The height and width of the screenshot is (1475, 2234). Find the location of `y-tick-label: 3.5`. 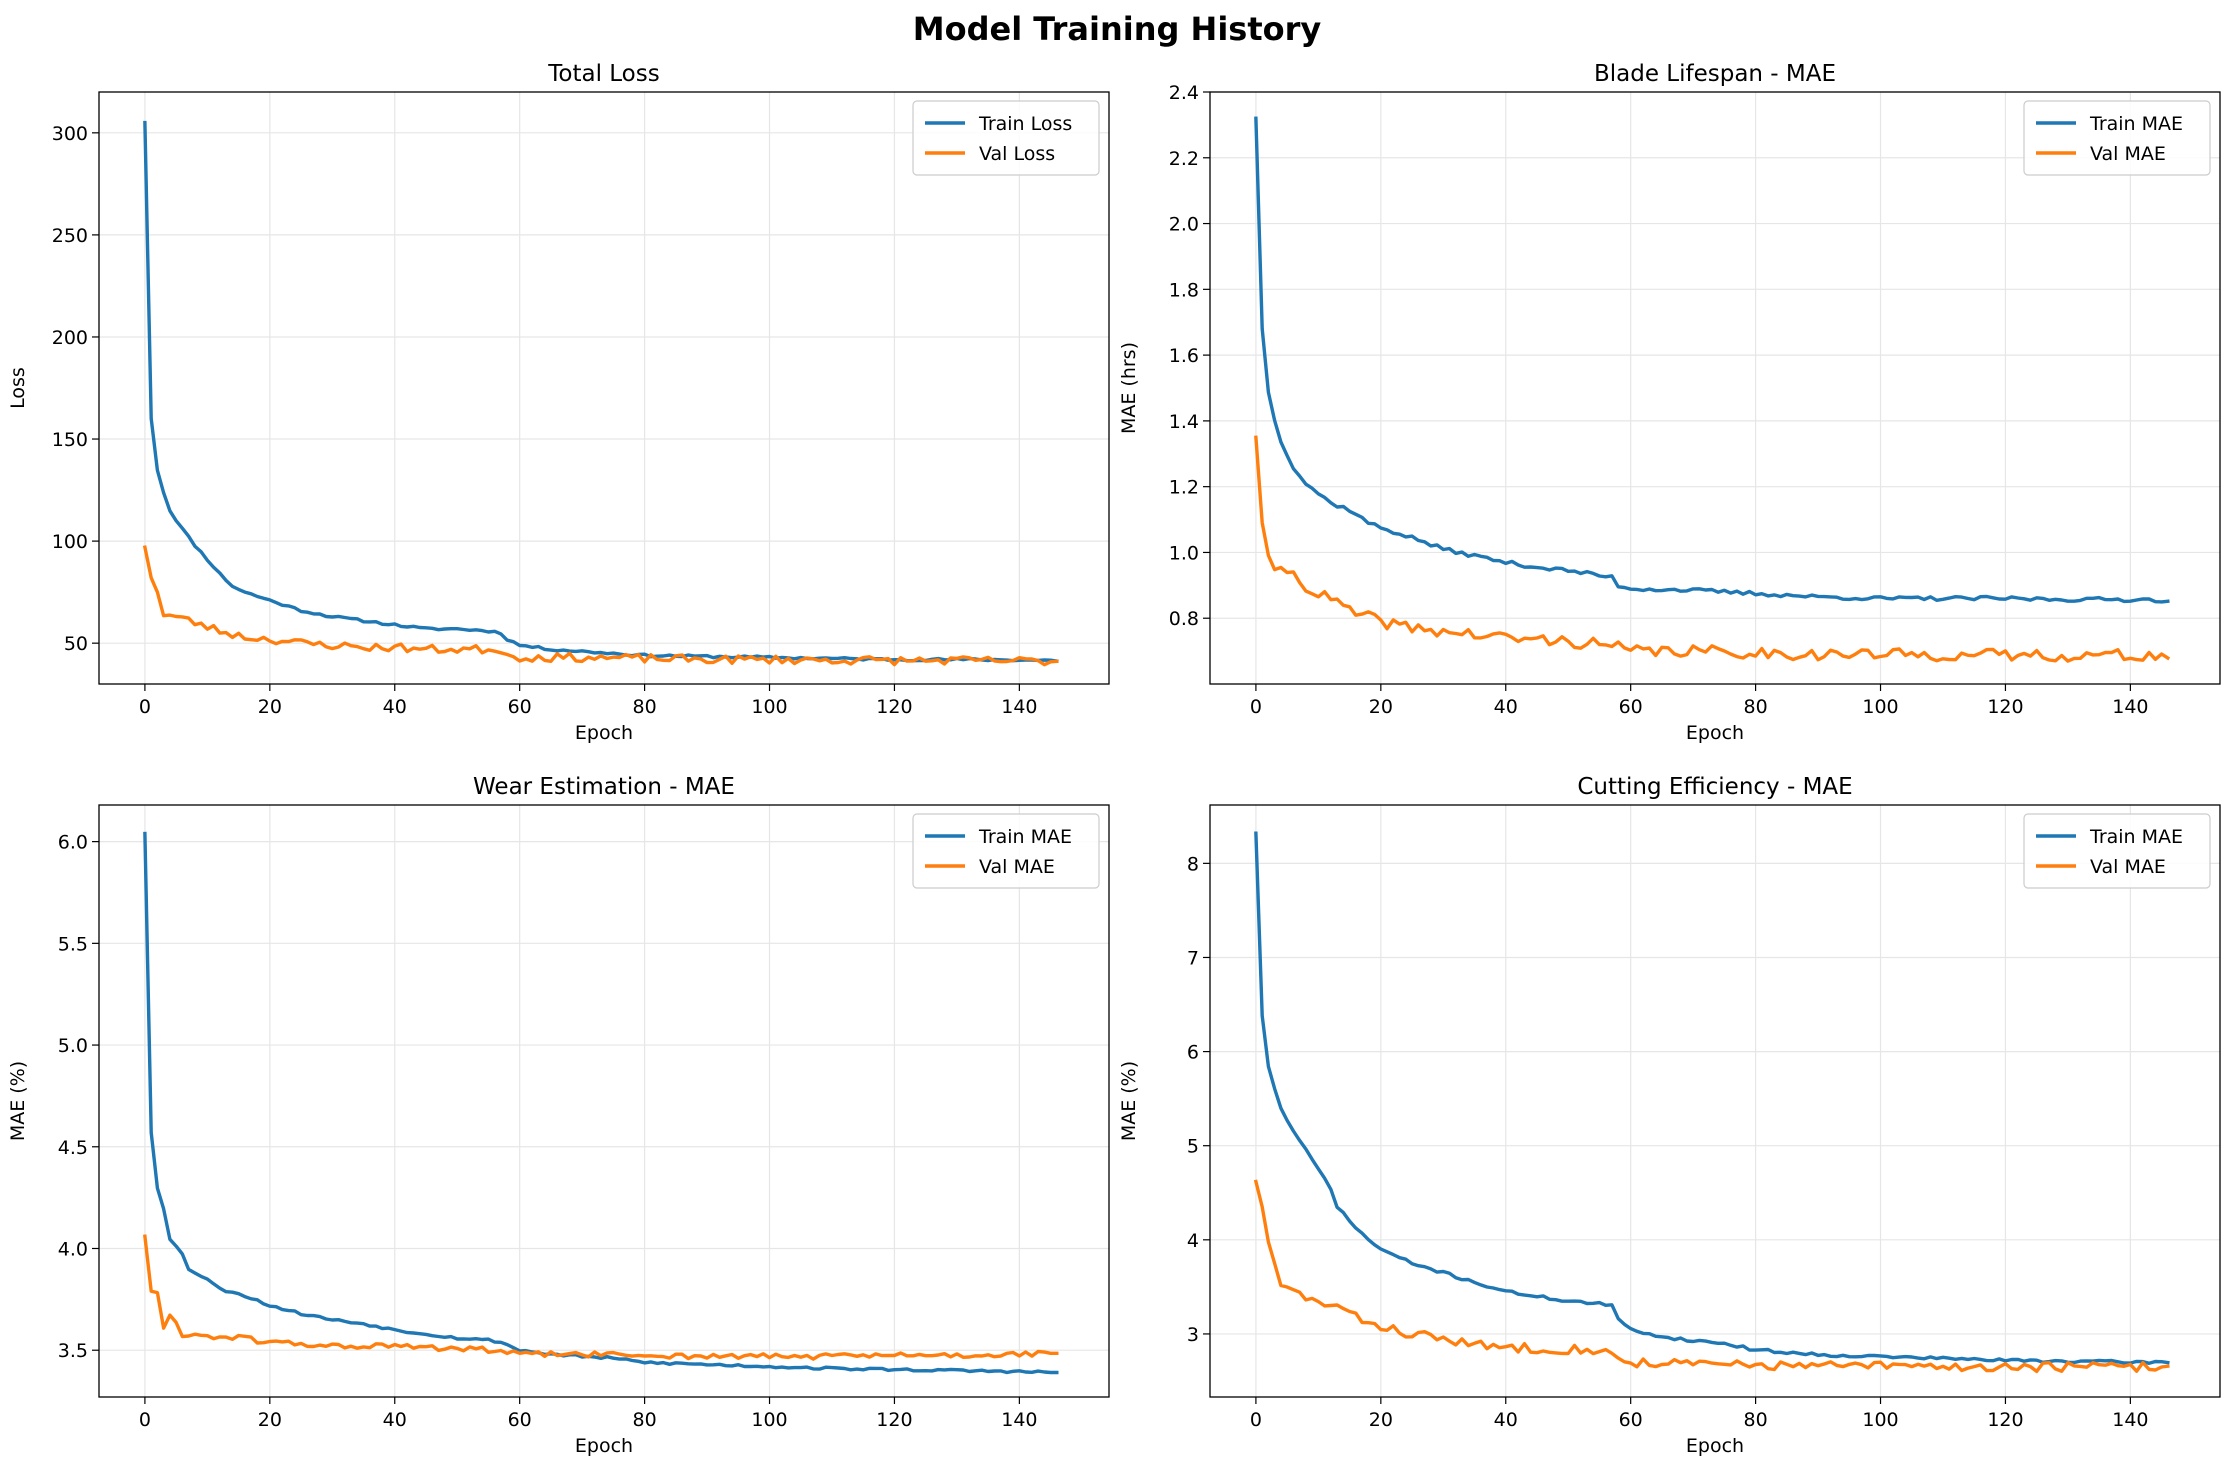

y-tick-label: 3.5 is located at coordinates (73, 1351).